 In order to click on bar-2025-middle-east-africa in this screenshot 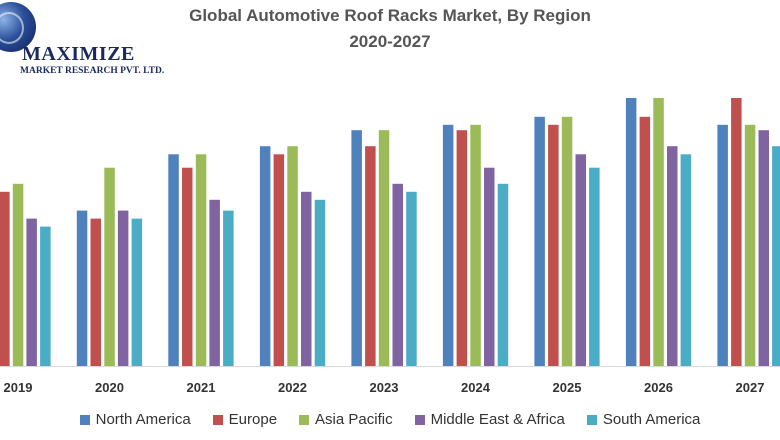, I will do `click(580, 260)`.